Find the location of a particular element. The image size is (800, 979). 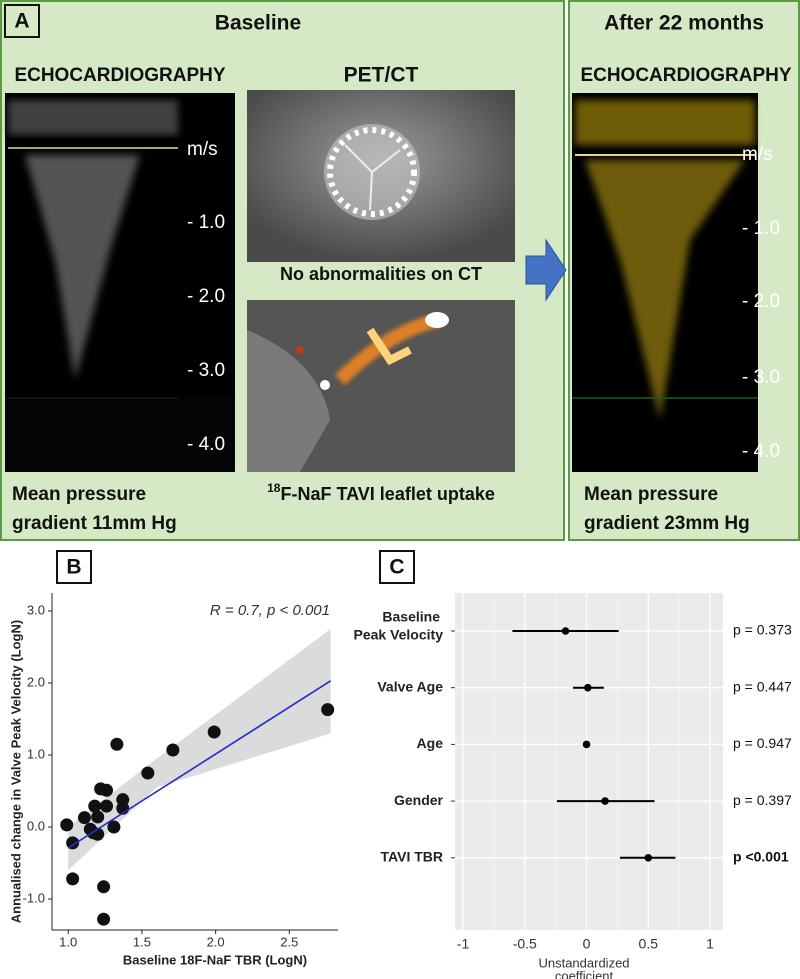

baseline-gradient: gradient 11mm Hg is located at coordinates (94, 523).